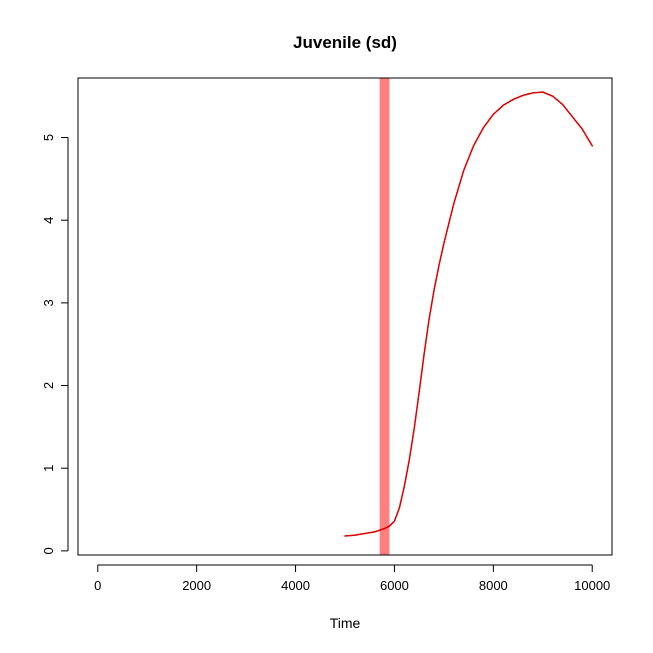  What do you see at coordinates (48, 302) in the screenshot?
I see `y-tick-label: 3` at bounding box center [48, 302].